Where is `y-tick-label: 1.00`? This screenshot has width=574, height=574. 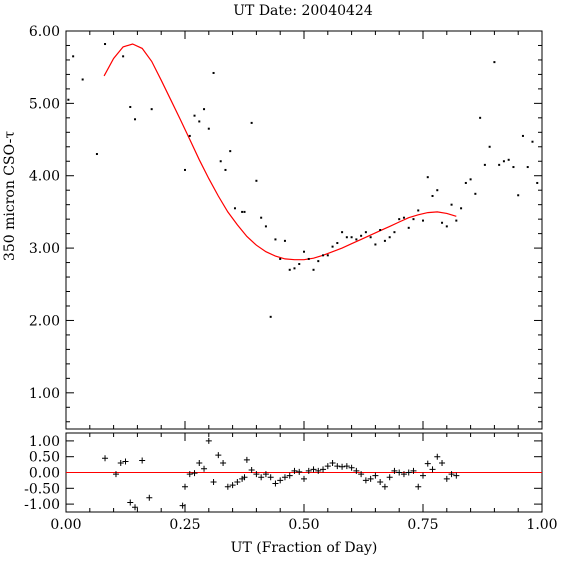
y-tick-label: 1.00 is located at coordinates (44, 394).